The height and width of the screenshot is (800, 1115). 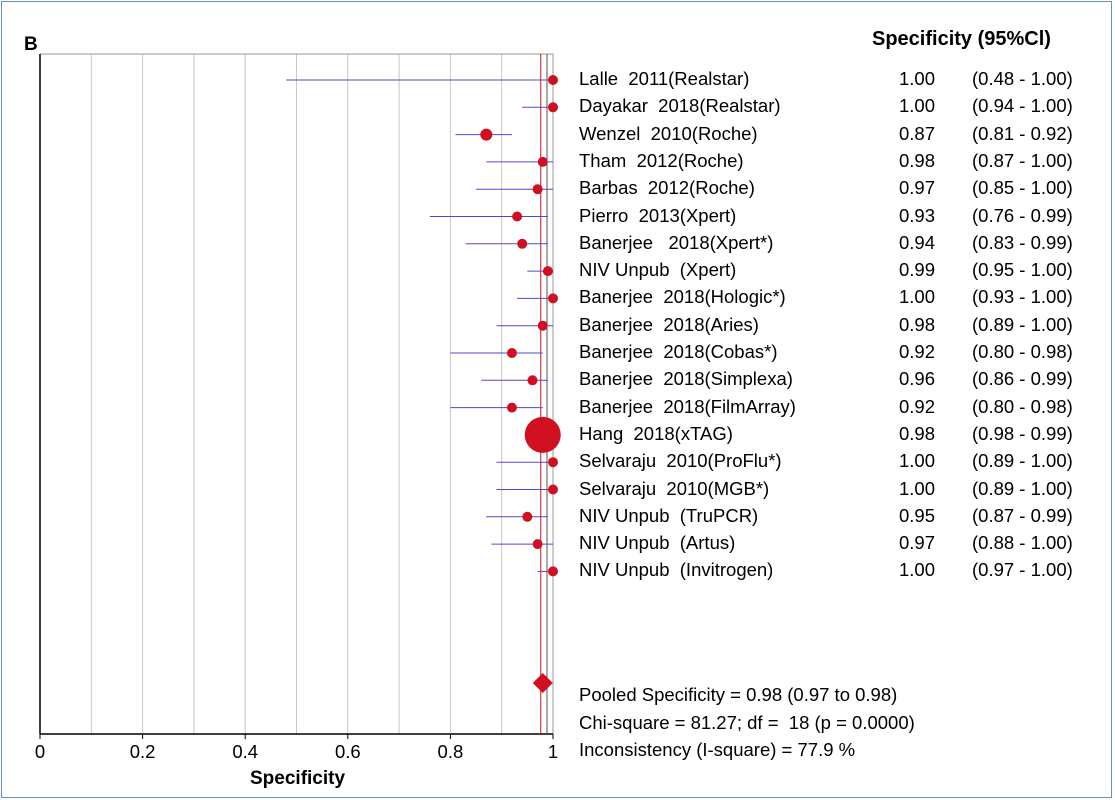 What do you see at coordinates (450, 751) in the screenshot?
I see `x-tick-label: 0.8` at bounding box center [450, 751].